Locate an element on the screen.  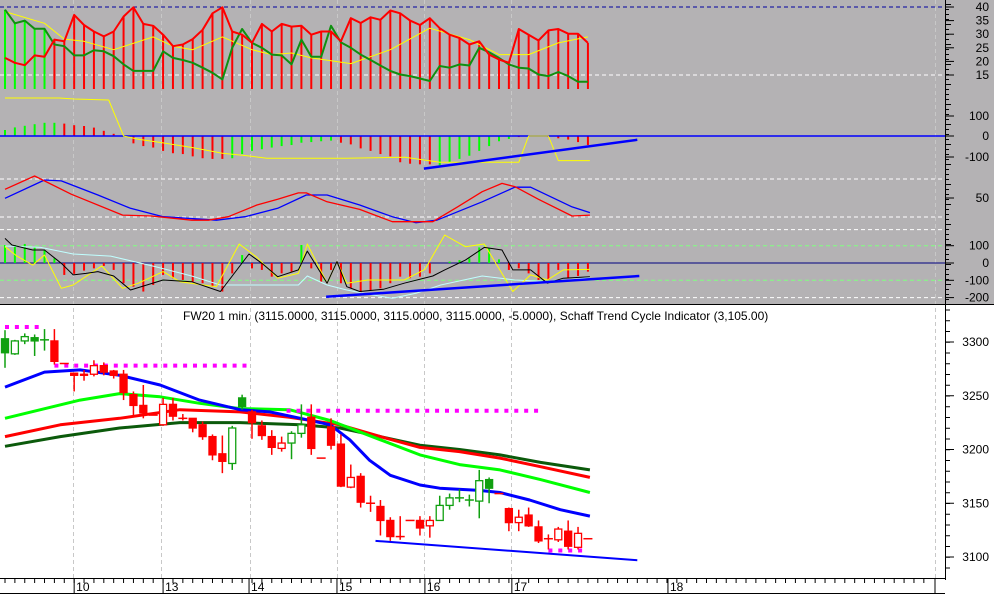
y-axis-label: -100 is located at coordinates (977, 157).